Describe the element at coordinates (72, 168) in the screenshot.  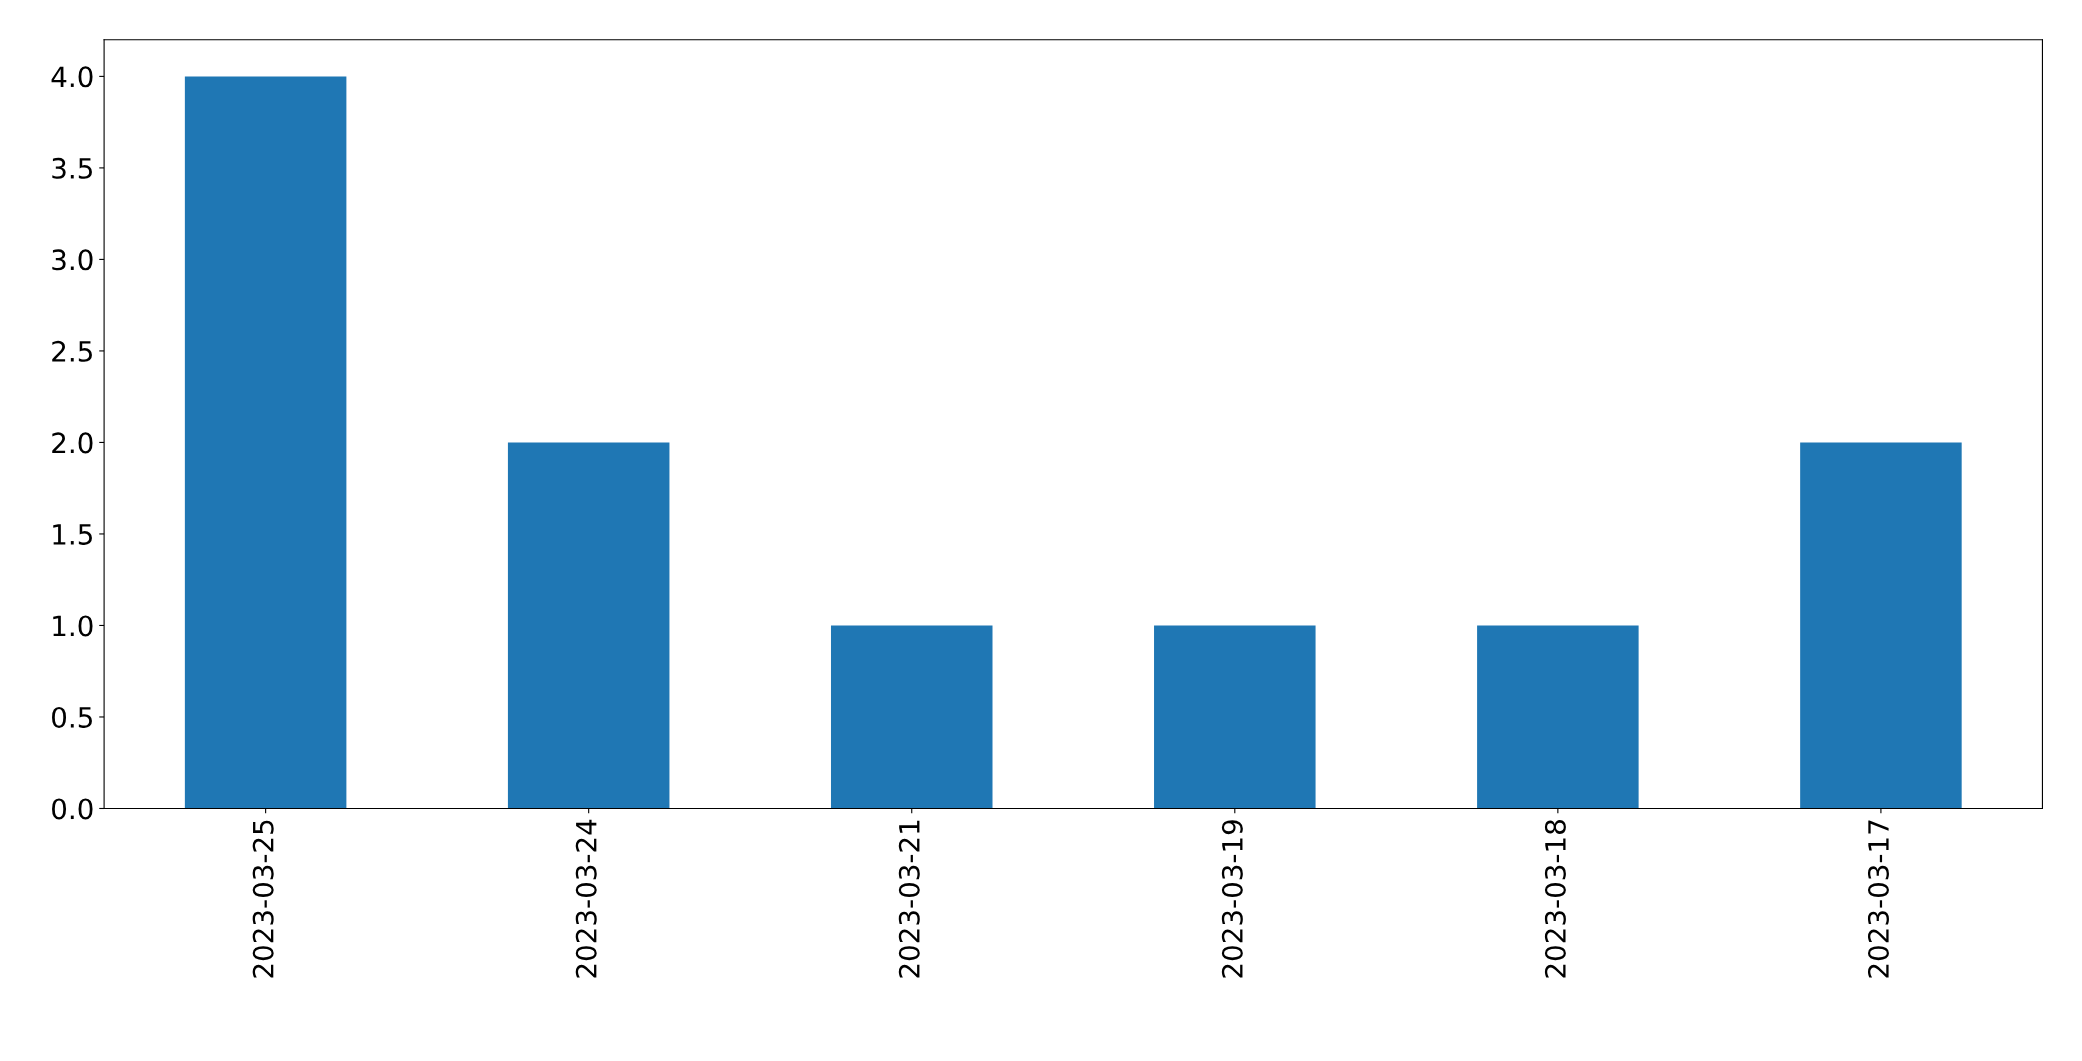
I see `y-tick-label: 3.5` at that location.